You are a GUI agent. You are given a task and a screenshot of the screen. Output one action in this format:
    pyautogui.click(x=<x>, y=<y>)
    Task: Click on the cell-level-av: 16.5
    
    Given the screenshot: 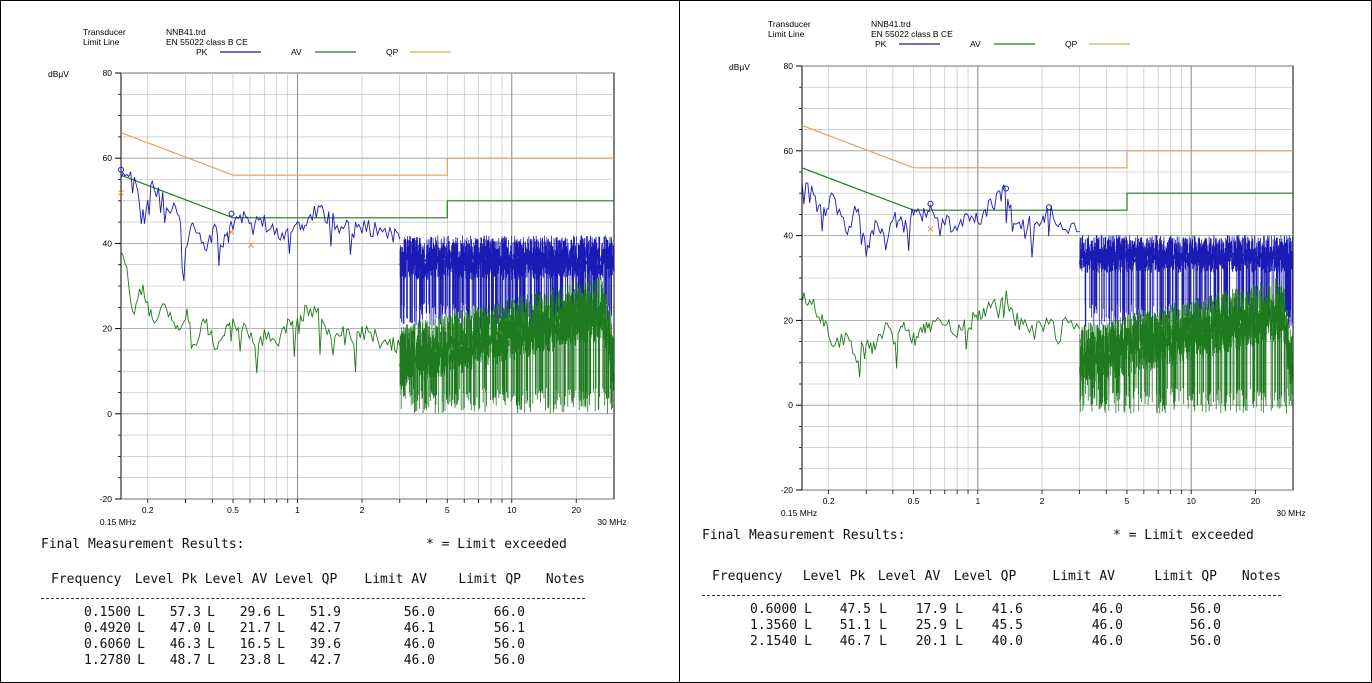 What is the action you would take?
    pyautogui.click(x=255, y=644)
    